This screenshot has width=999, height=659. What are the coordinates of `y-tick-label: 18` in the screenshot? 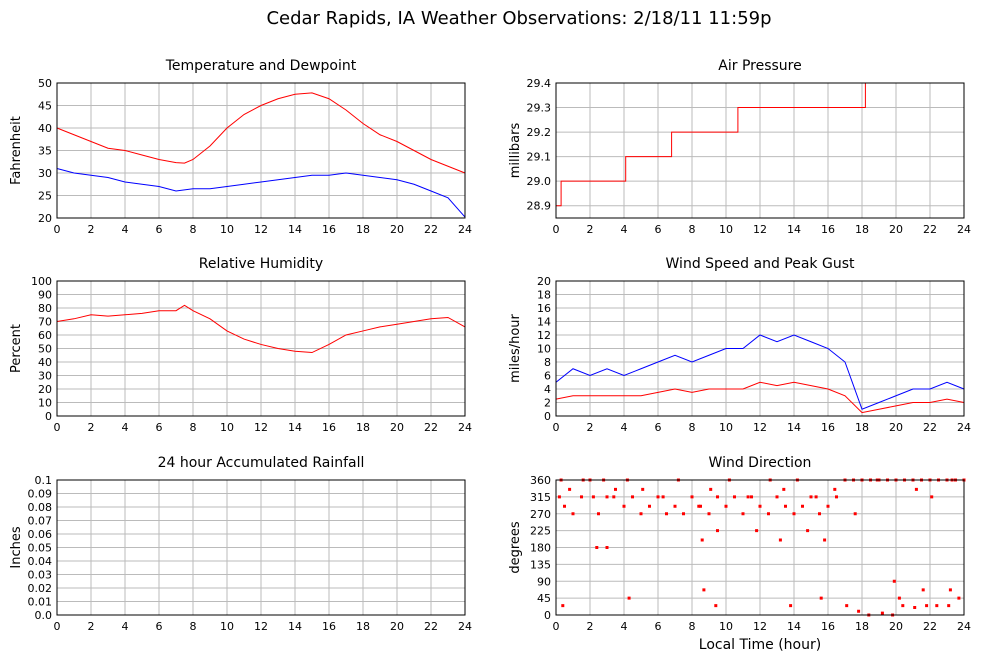 It's located at (544, 295).